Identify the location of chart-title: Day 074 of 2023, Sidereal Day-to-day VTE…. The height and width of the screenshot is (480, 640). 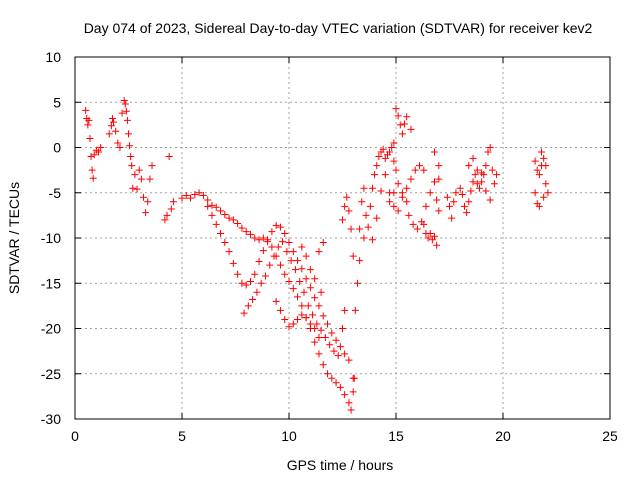
(338, 28).